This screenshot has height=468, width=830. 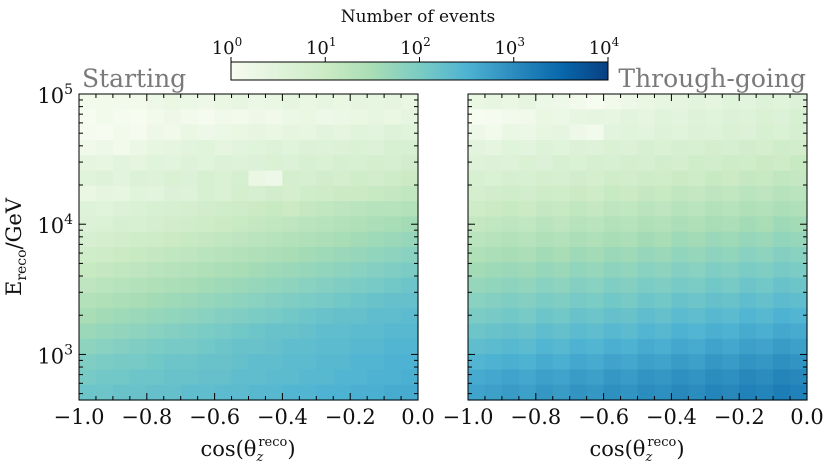 I want to click on colorbar: Number of events 100 101 102 103 104, so click(x=416, y=44).